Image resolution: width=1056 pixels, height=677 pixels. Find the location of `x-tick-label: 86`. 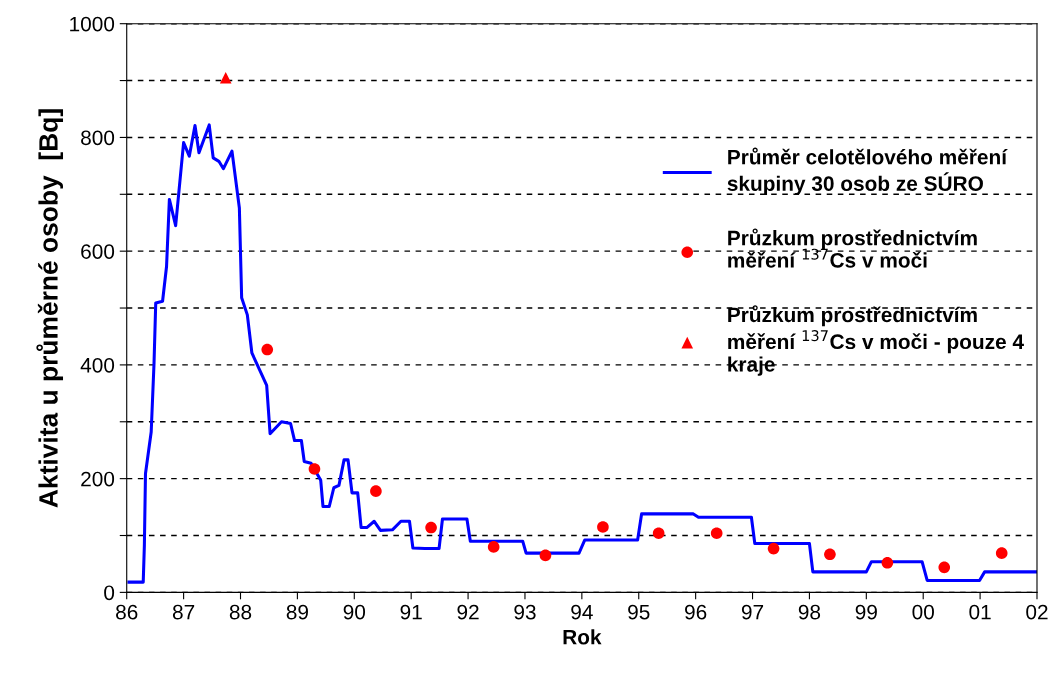

x-tick-label: 86 is located at coordinates (127, 612).